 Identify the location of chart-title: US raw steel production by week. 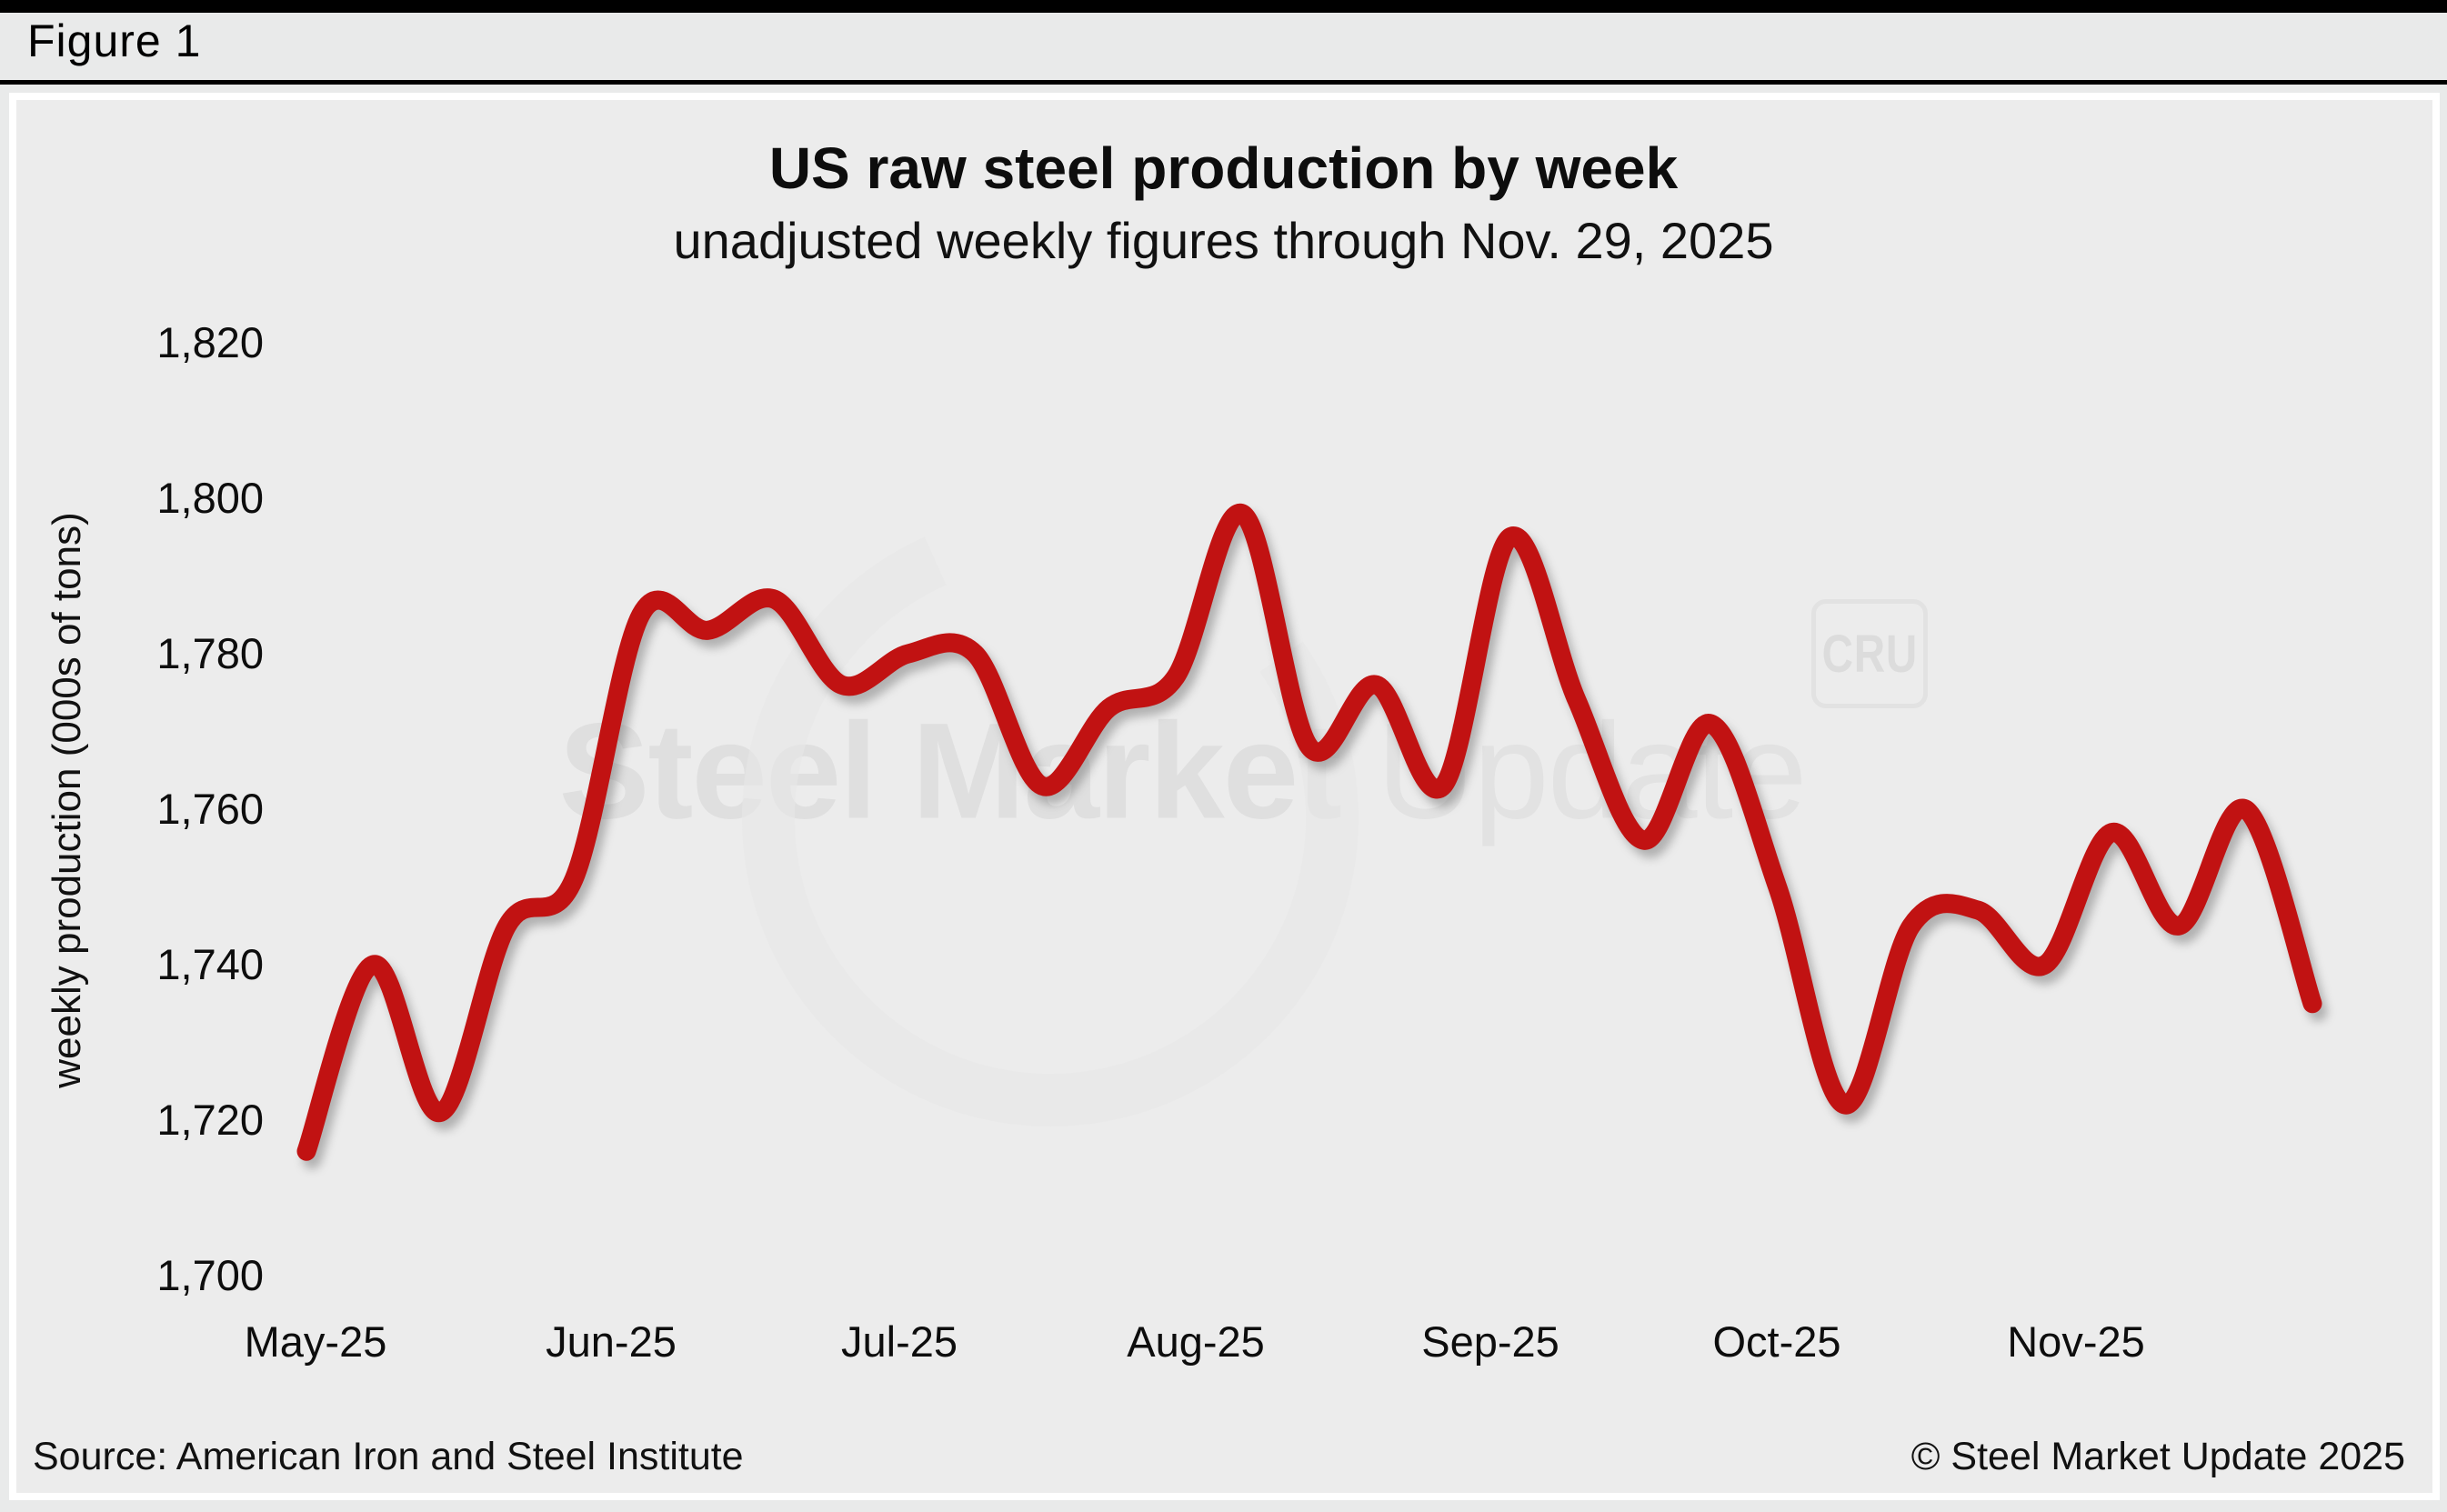
(1224, 168).